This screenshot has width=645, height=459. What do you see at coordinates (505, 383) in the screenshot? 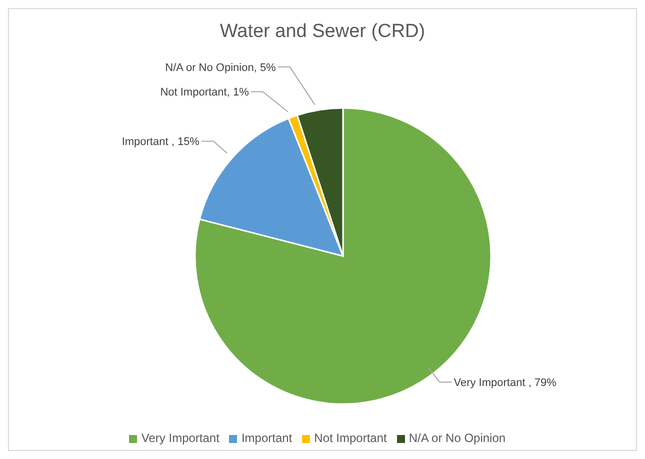
I see `data-label: Very Important , 79%` at bounding box center [505, 383].